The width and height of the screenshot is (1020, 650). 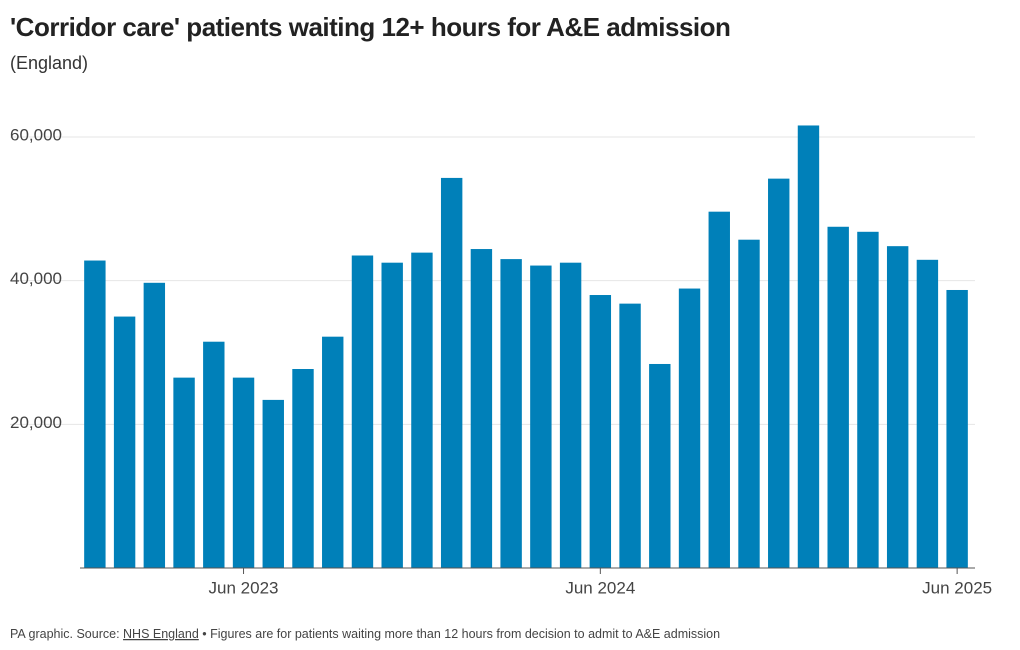 I want to click on source-link: NHS England, so click(x=161, y=634).